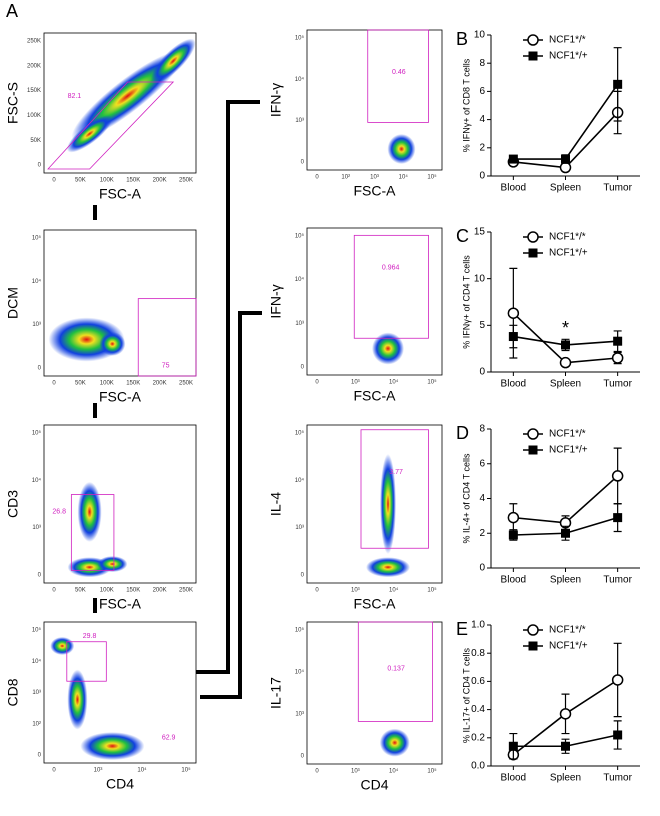  What do you see at coordinates (355, 315) in the screenshot?
I see `flow-plot: 0.964 0 10³ 10⁴ 10⁵ 0 10³ 10⁴ 10⁵ FSC-A IFN-γ` at bounding box center [355, 315].